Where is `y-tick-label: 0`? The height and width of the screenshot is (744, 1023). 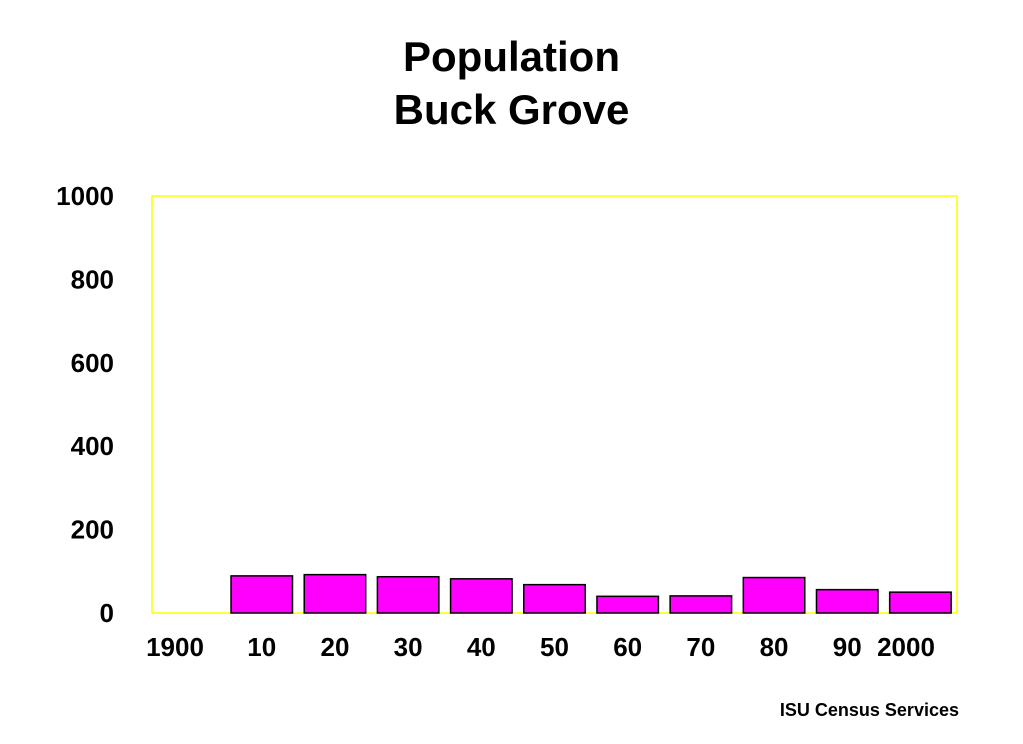 y-tick-label: 0 is located at coordinates (107, 613).